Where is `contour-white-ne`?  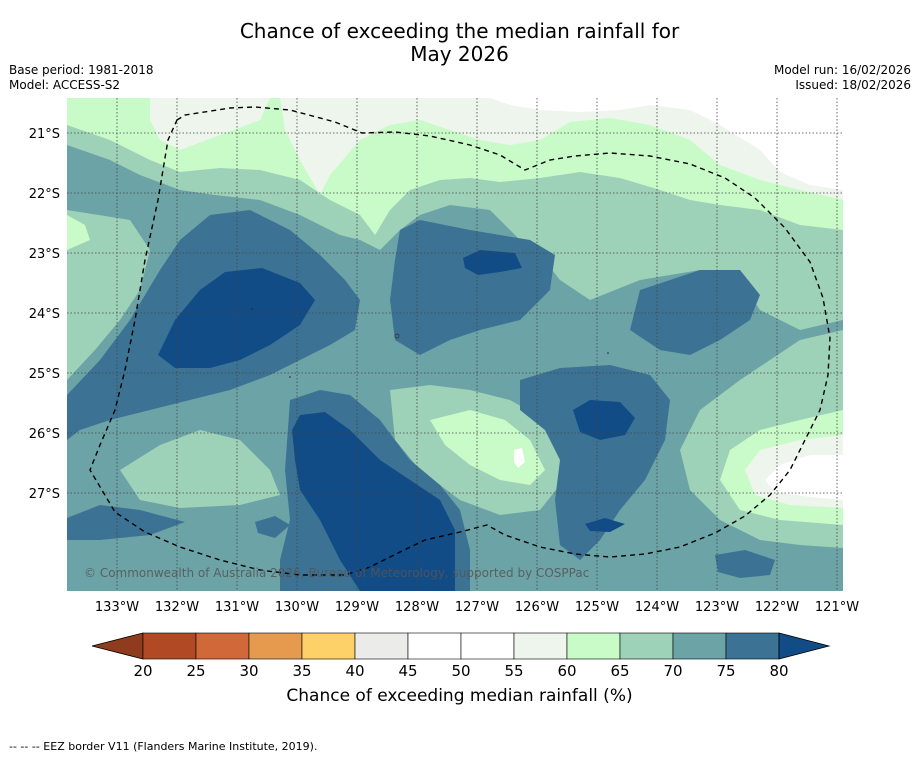
contour-white-ne is located at coordinates (666, 144).